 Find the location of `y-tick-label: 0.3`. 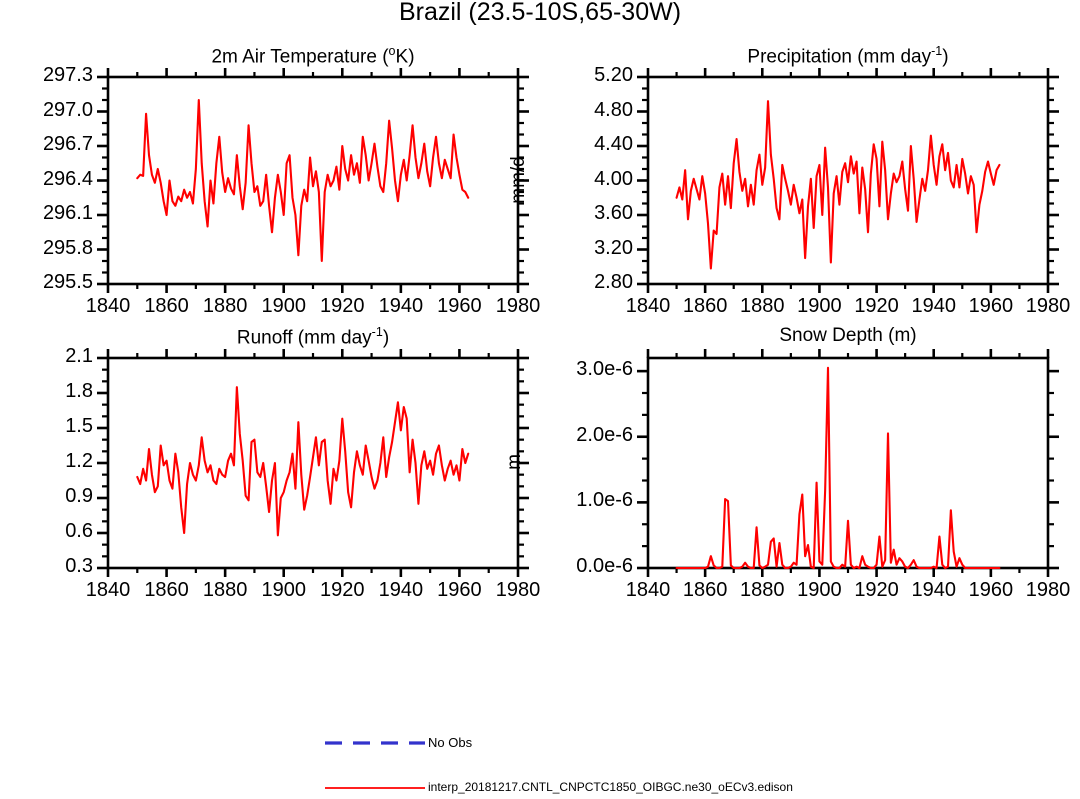

y-tick-label: 0.3 is located at coordinates (79, 566).